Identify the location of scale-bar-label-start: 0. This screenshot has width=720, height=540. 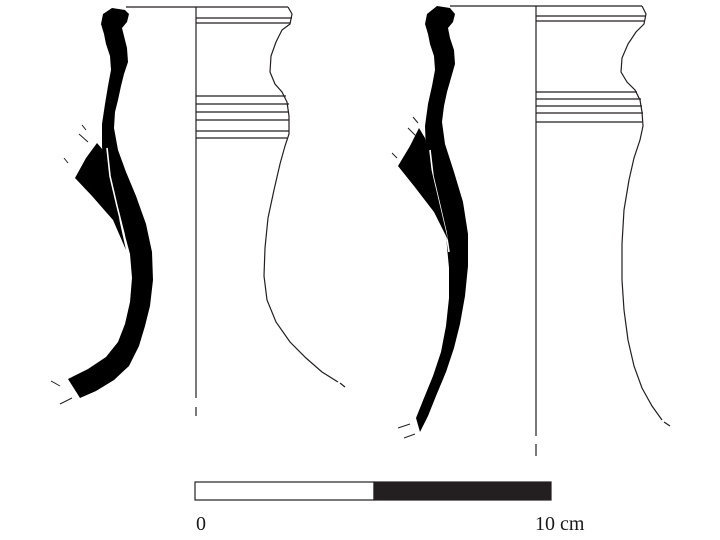
(201, 524).